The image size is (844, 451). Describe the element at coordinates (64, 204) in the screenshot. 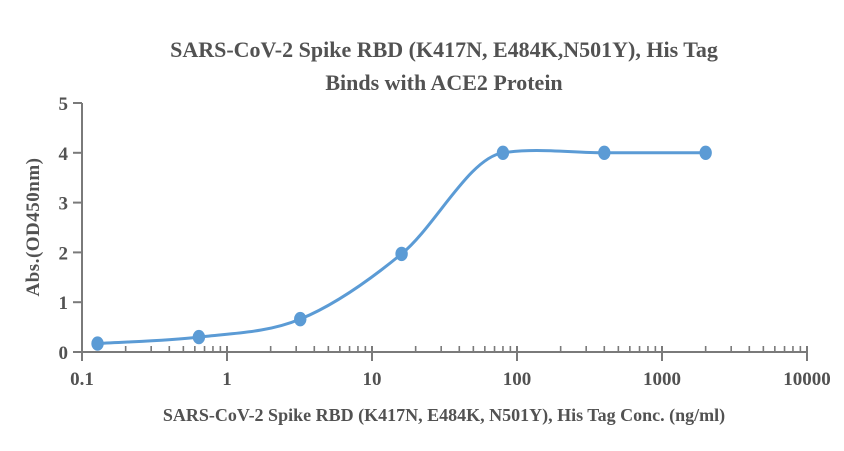

I see `y-tick-label: 3` at that location.